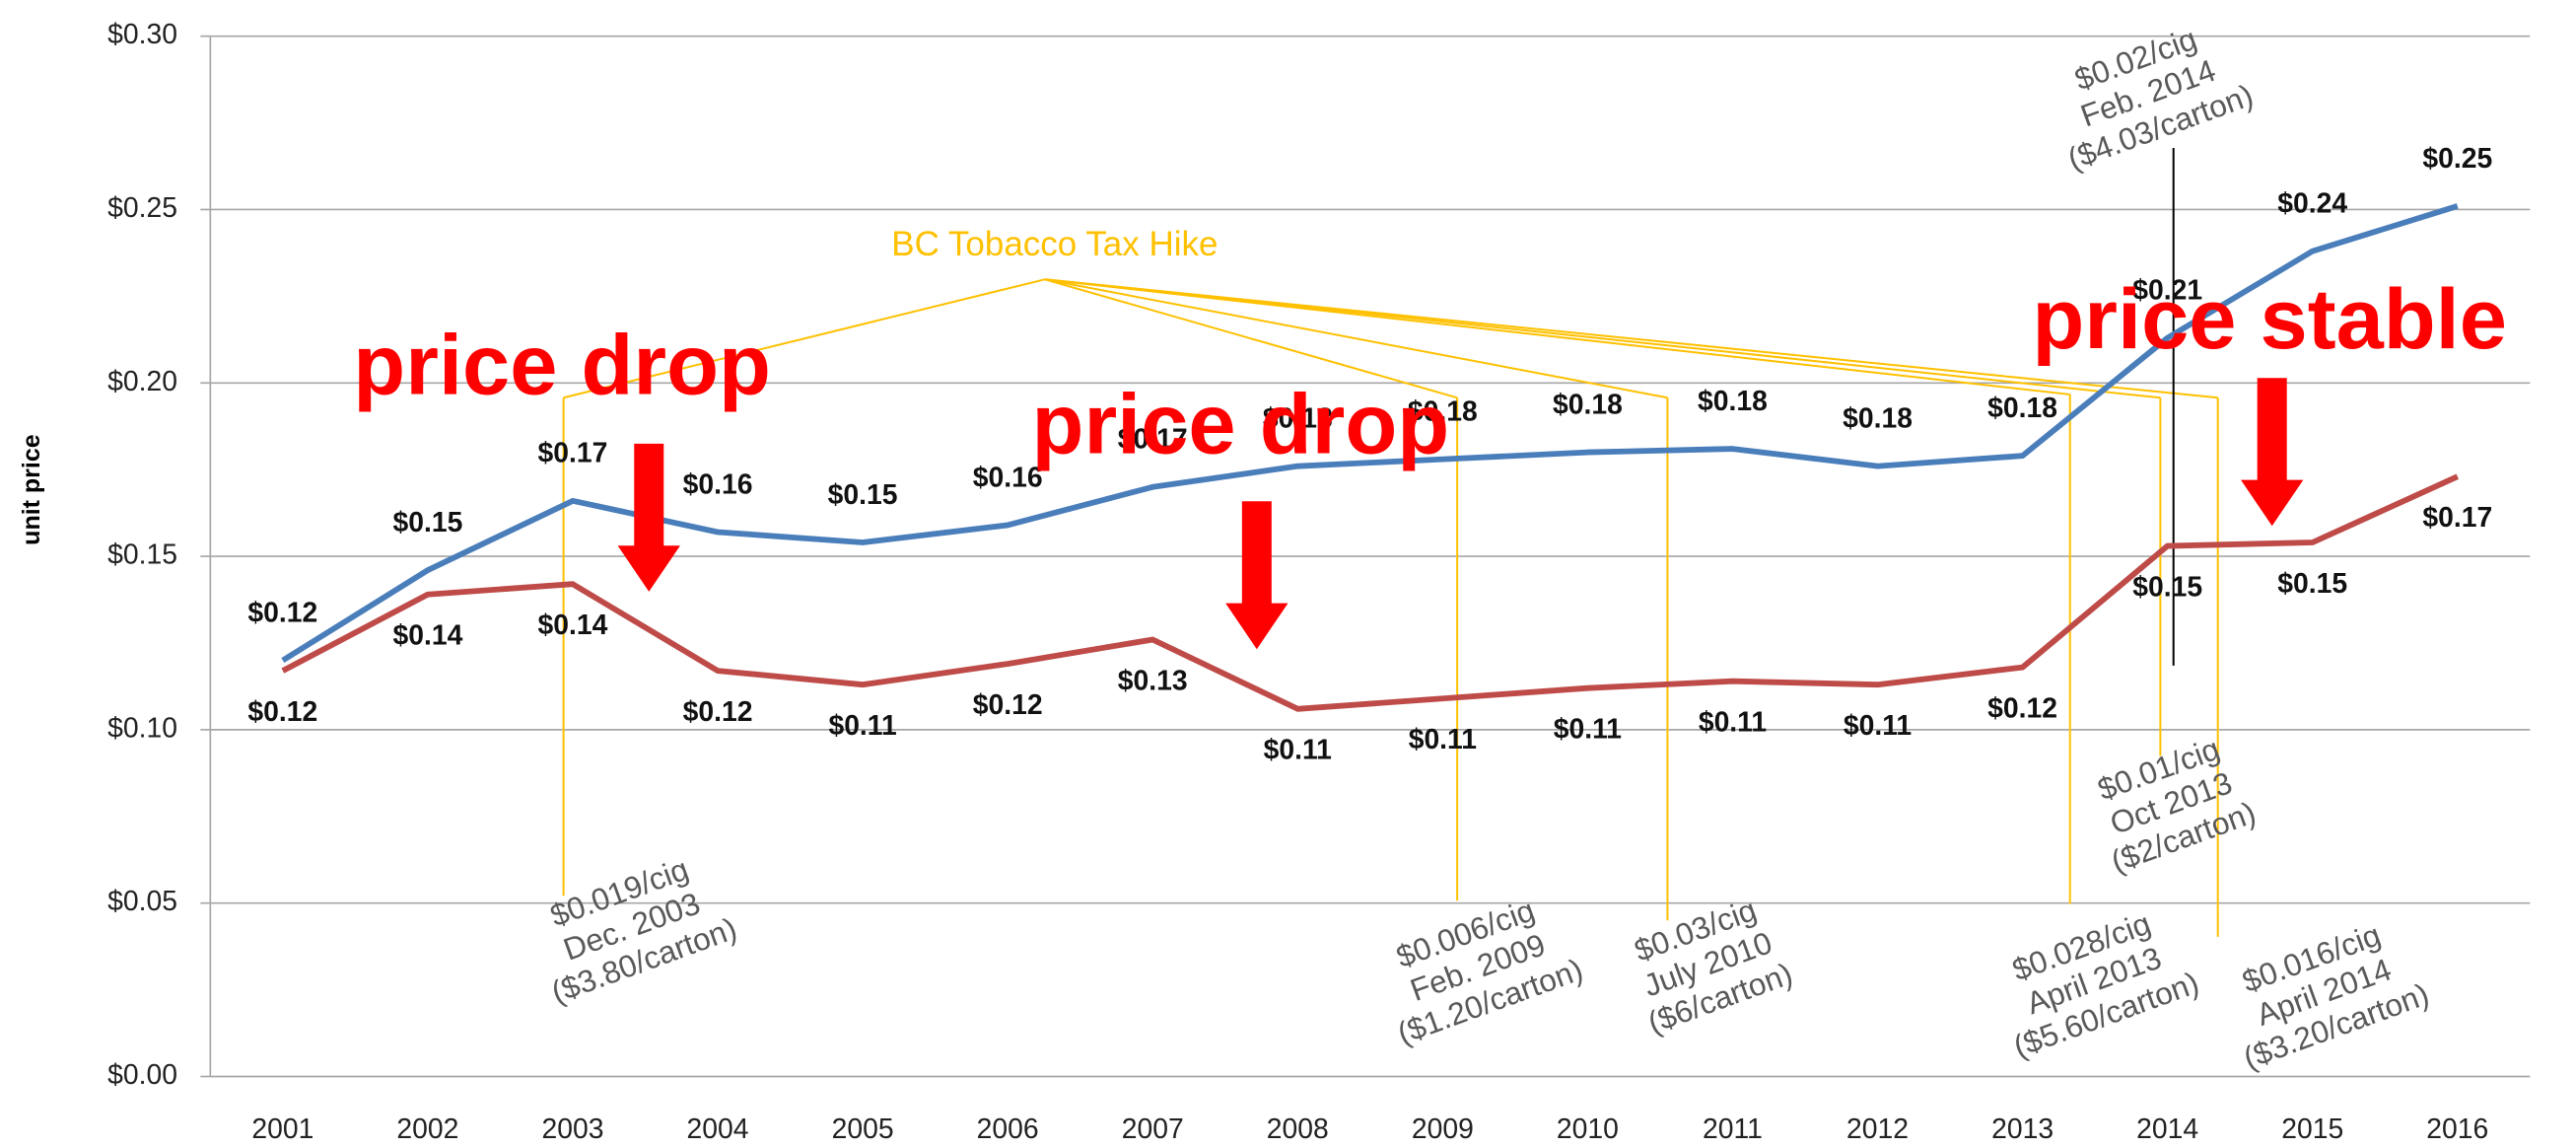  I want to click on y-tick-label: $0.10, so click(142, 728).